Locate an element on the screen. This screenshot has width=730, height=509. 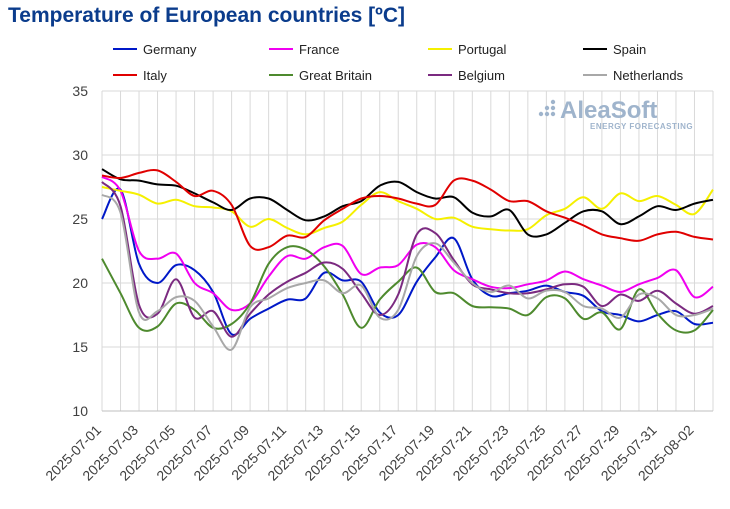
y-tick-label: 35 is located at coordinates (80, 91).